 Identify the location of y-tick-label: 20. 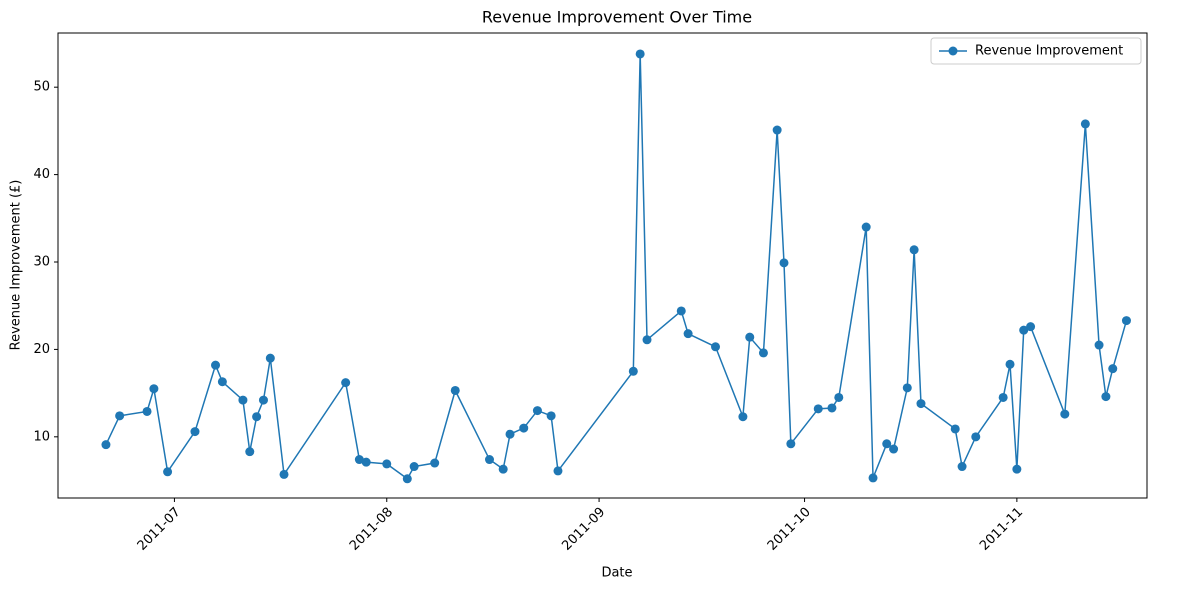
(41, 349).